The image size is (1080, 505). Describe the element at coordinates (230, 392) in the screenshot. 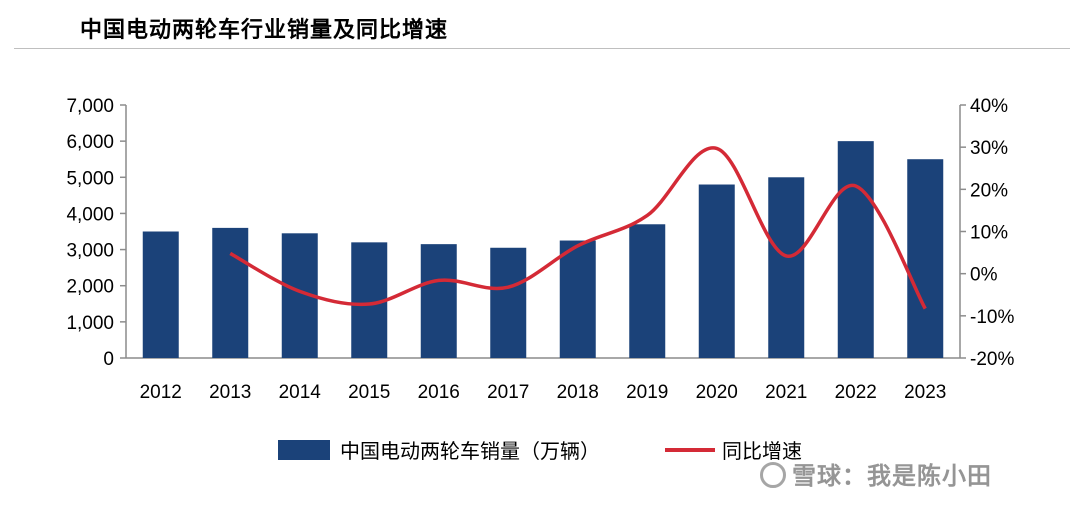

I see `x-tick-label: 2013` at that location.